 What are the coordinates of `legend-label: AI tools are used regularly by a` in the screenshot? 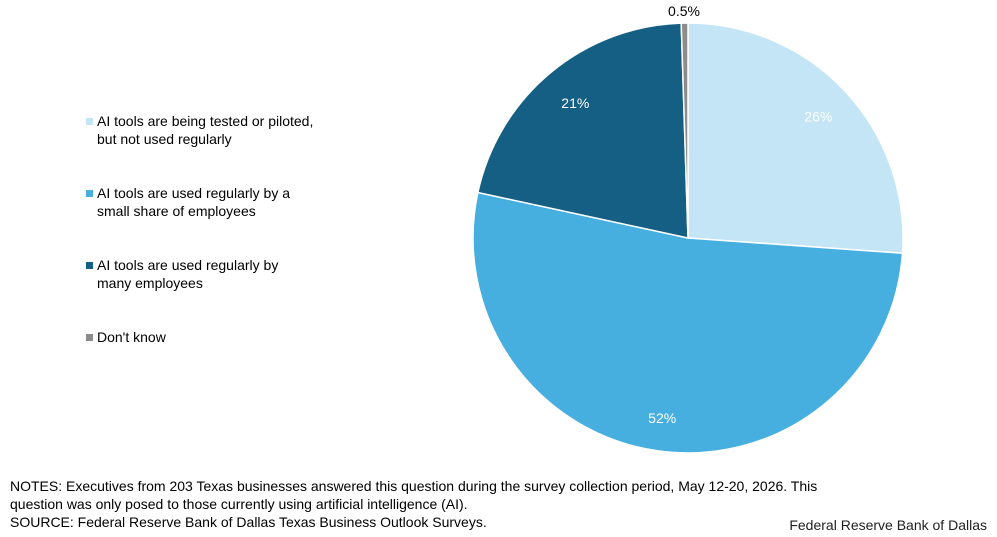 It's located at (193, 193).